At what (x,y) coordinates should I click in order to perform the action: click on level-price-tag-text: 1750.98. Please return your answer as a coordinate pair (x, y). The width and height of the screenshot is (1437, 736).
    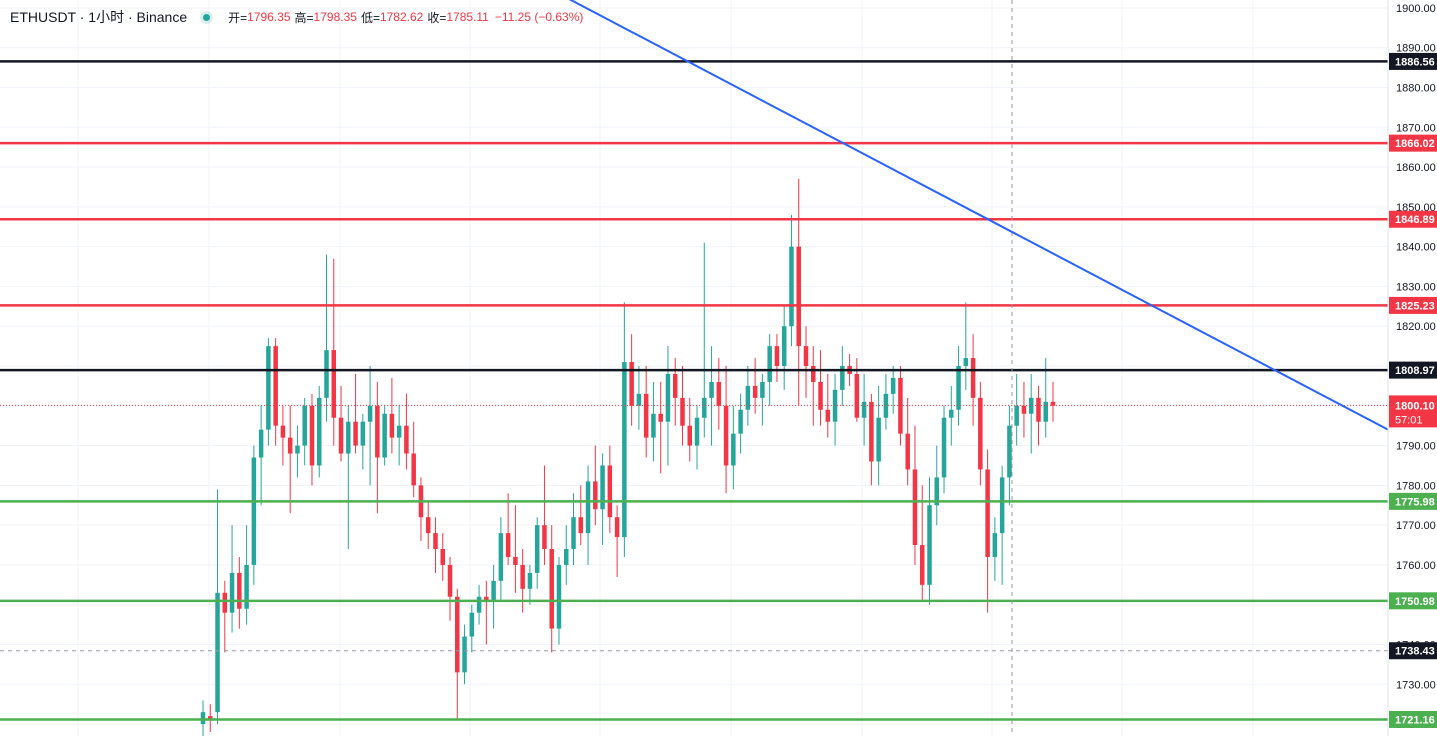
    Looking at the image, I should click on (1415, 602).